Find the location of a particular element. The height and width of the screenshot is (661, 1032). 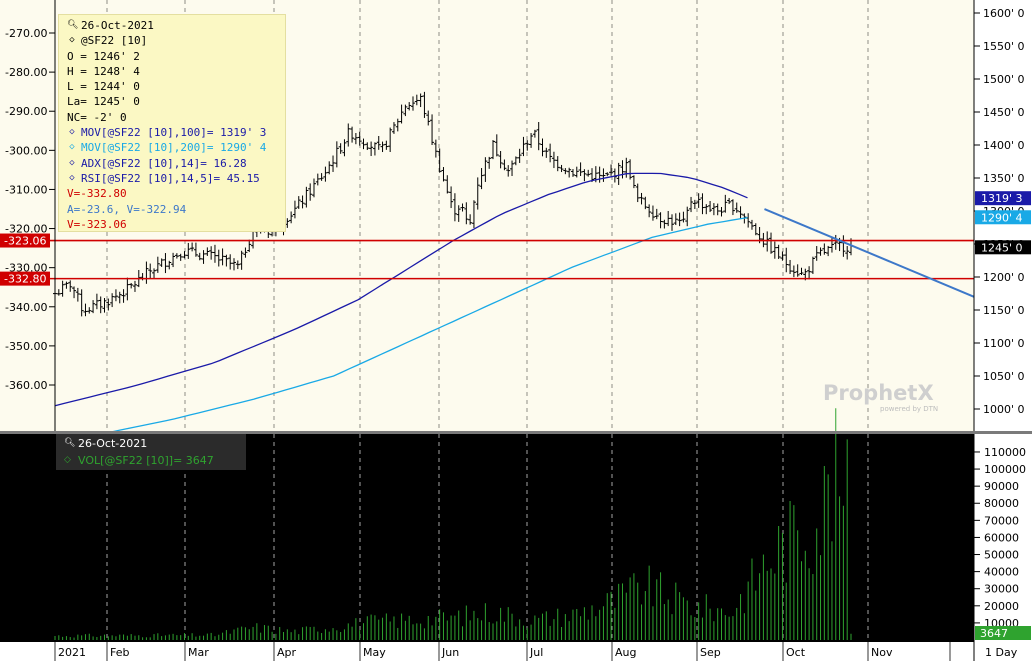

price-tag-bg is located at coordinates (1003, 217).